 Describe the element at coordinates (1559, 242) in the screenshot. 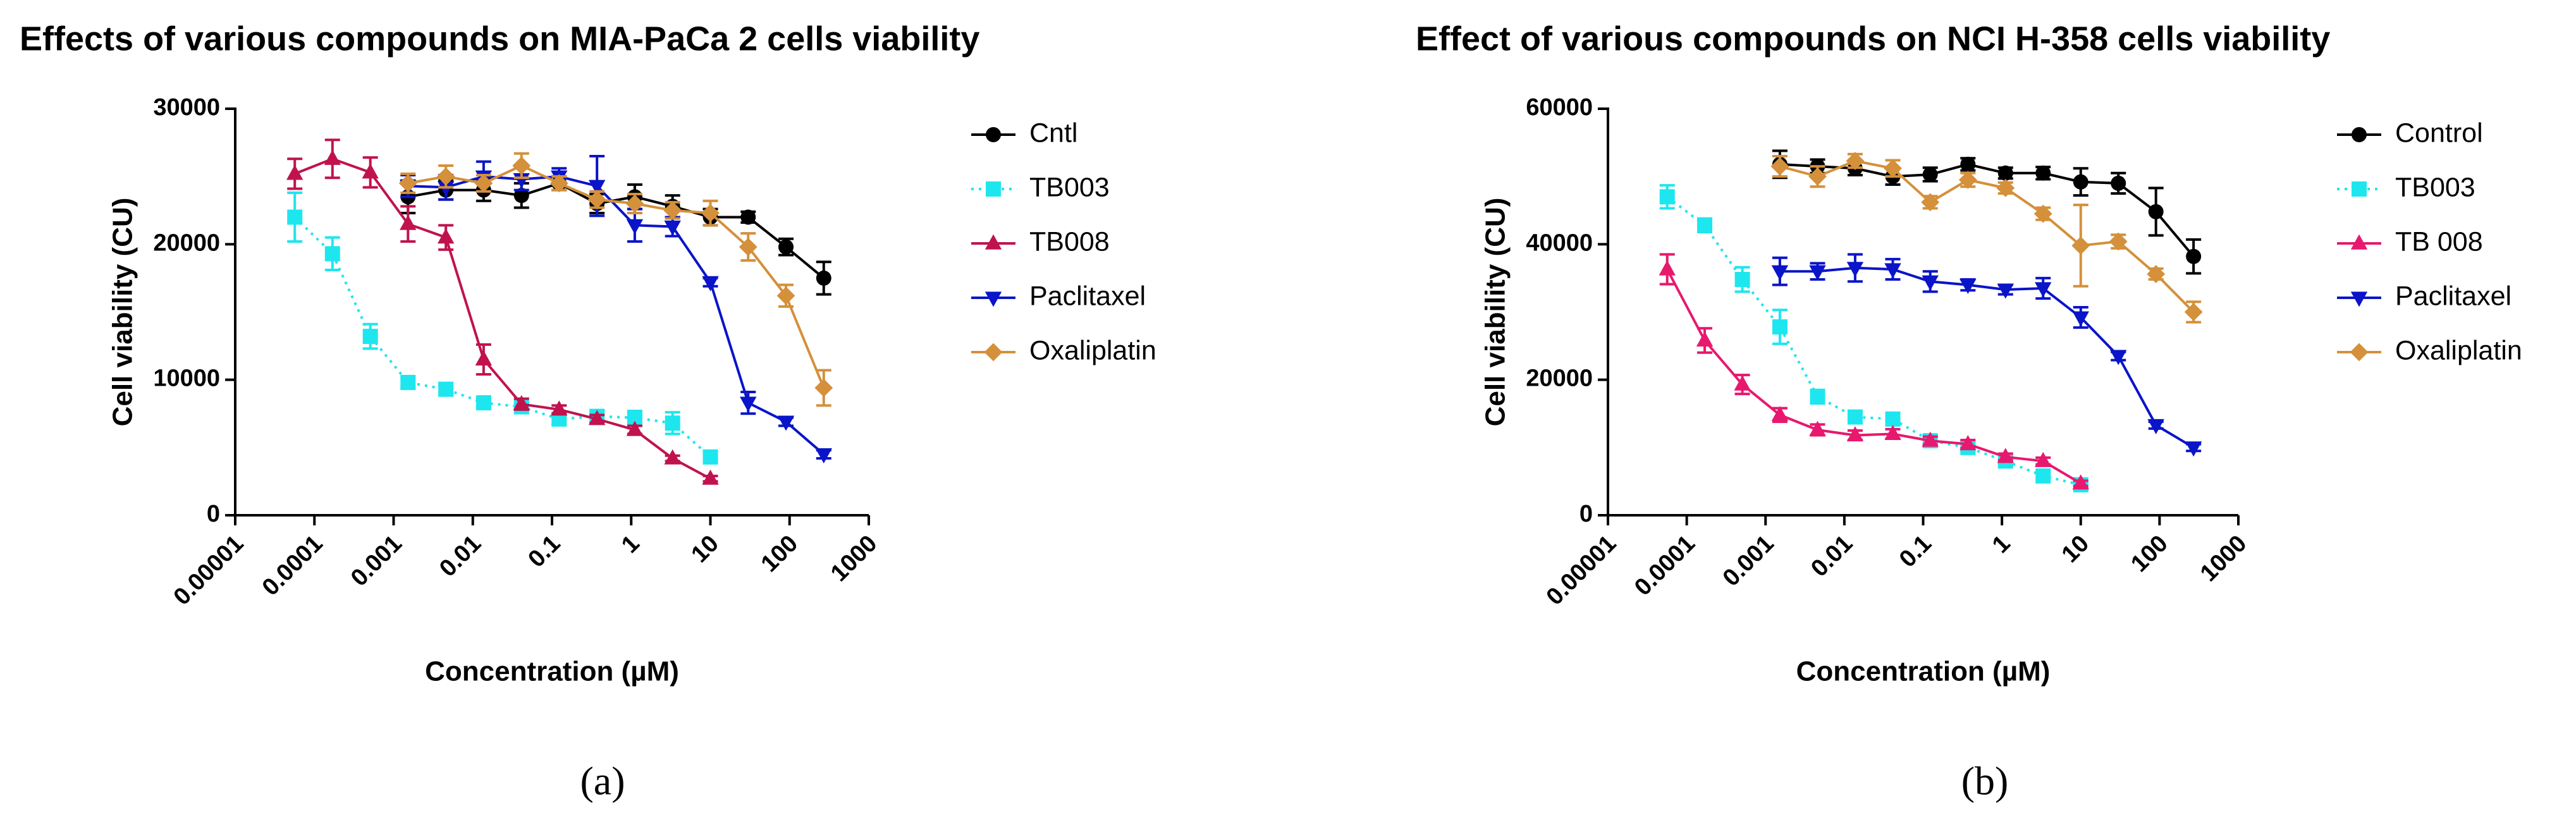

I see `y-tick-label: 40000` at that location.